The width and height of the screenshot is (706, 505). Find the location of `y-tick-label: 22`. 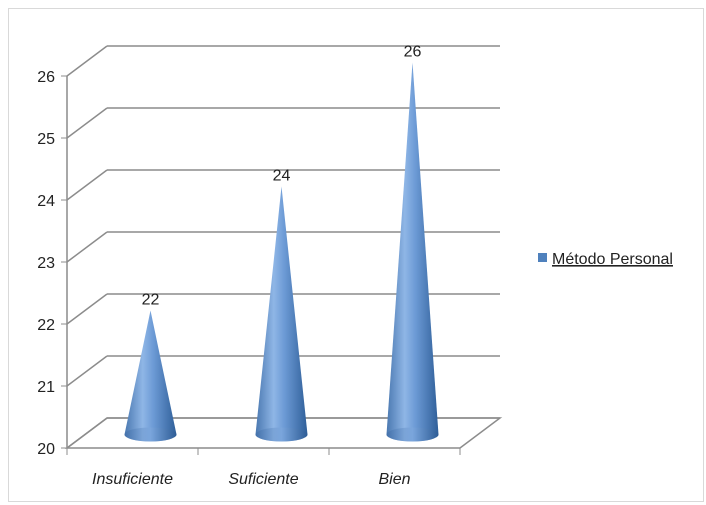

y-tick-label: 22 is located at coordinates (46, 325).